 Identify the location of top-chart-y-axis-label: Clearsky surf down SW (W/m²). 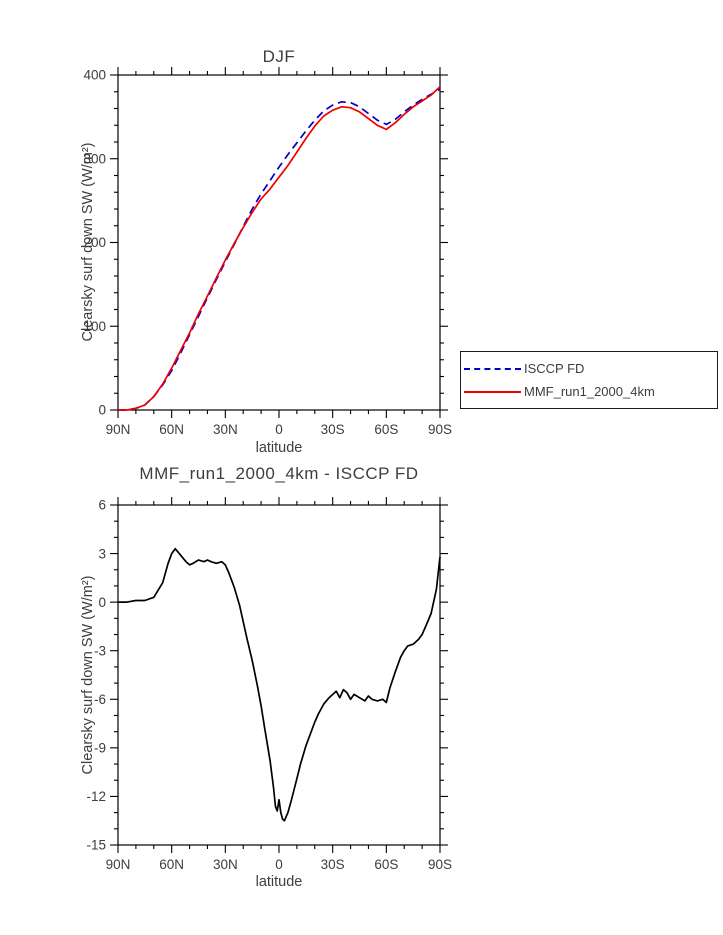
(88, 242).